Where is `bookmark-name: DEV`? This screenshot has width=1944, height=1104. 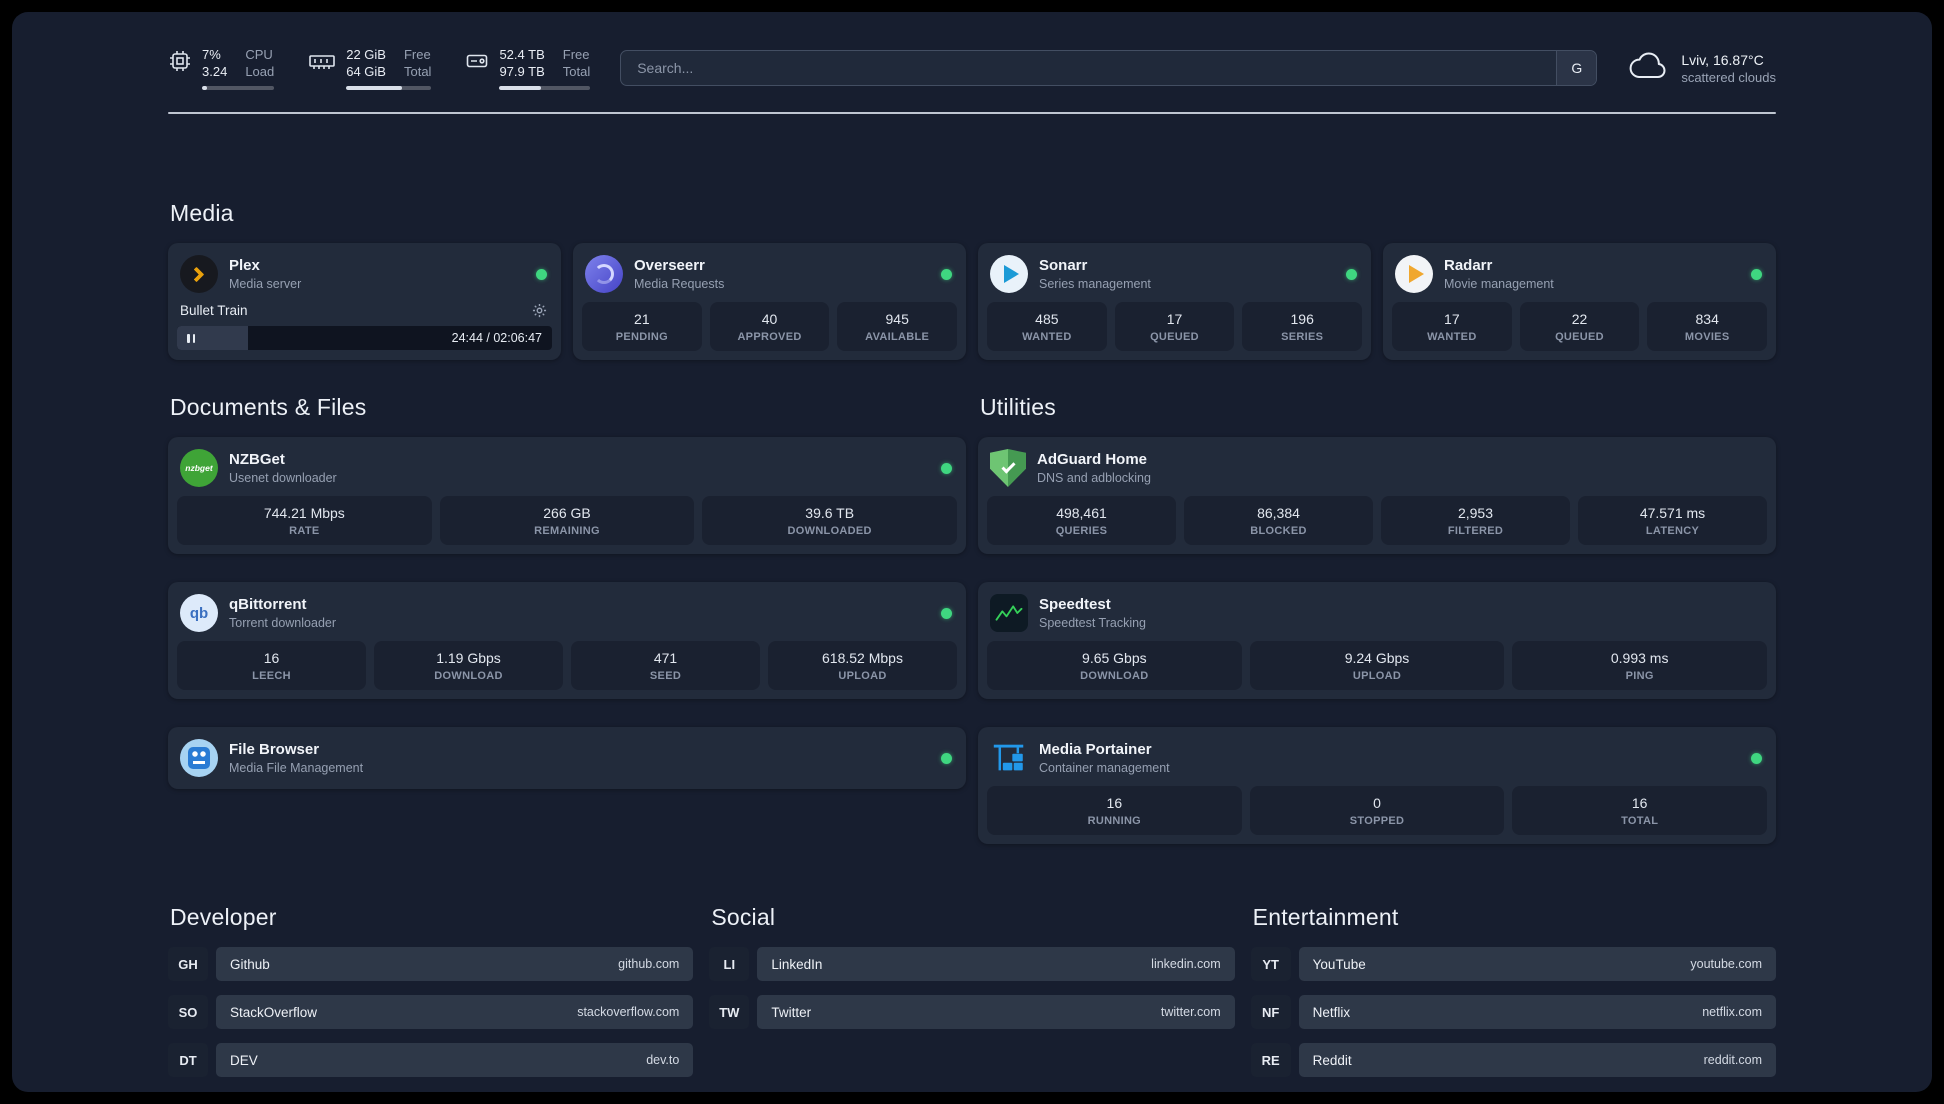 bookmark-name: DEV is located at coordinates (244, 1060).